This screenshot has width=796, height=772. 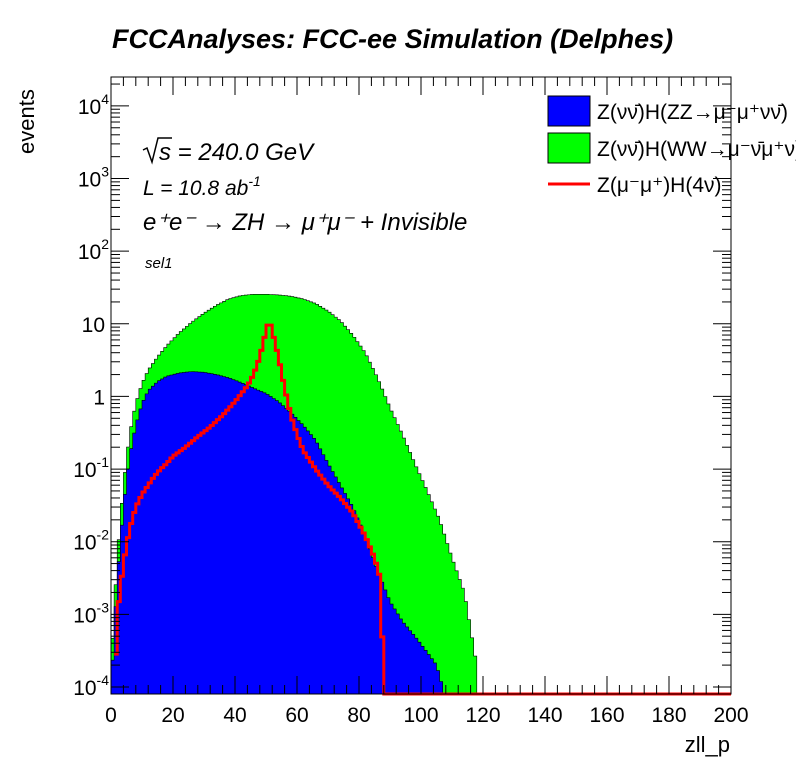 What do you see at coordinates (482, 715) in the screenshot?
I see `x-tick-label: 120` at bounding box center [482, 715].